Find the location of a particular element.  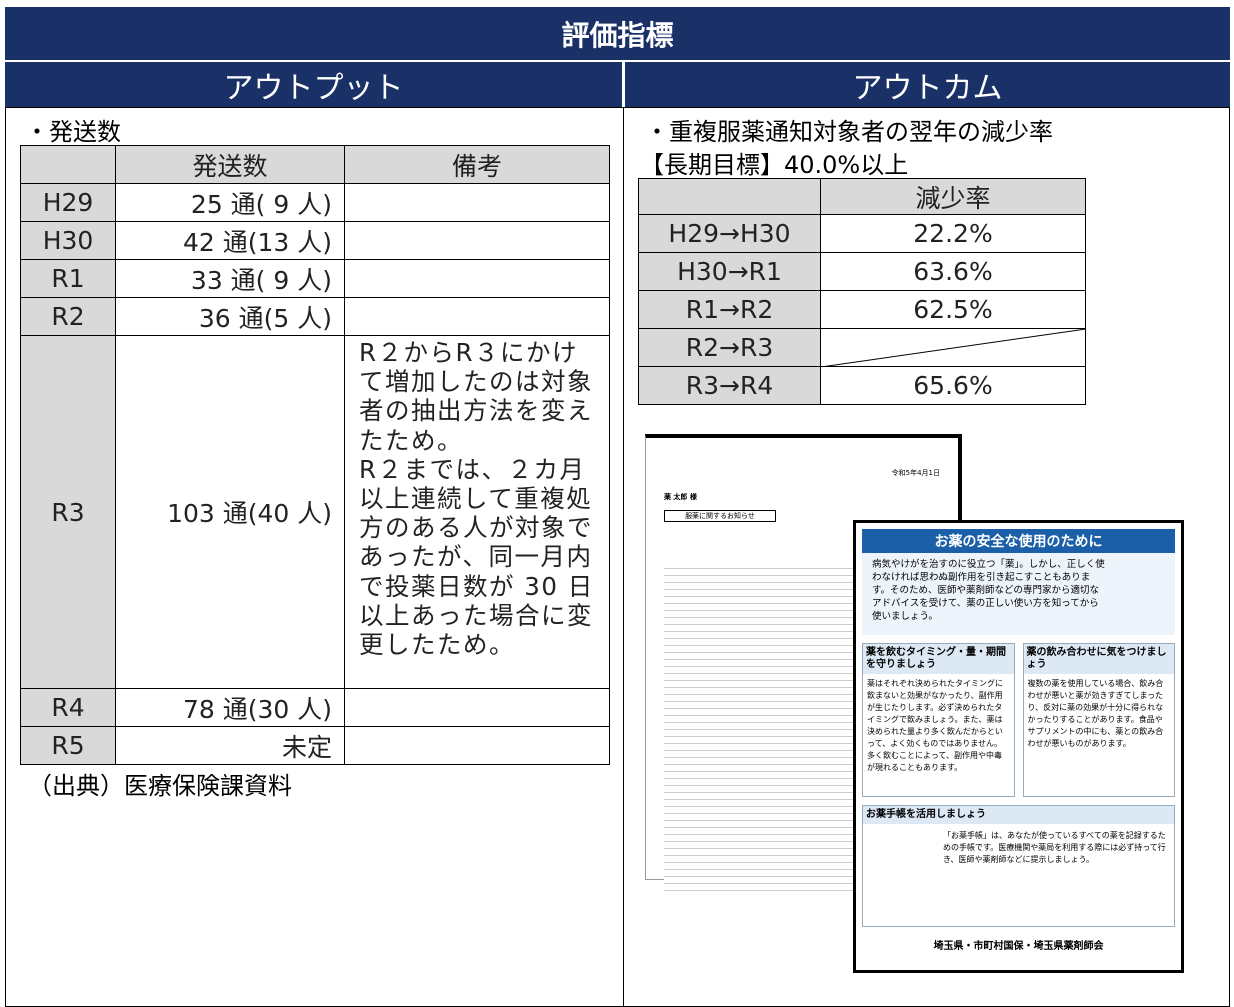

cell: R1→R2 is located at coordinates (729, 309).